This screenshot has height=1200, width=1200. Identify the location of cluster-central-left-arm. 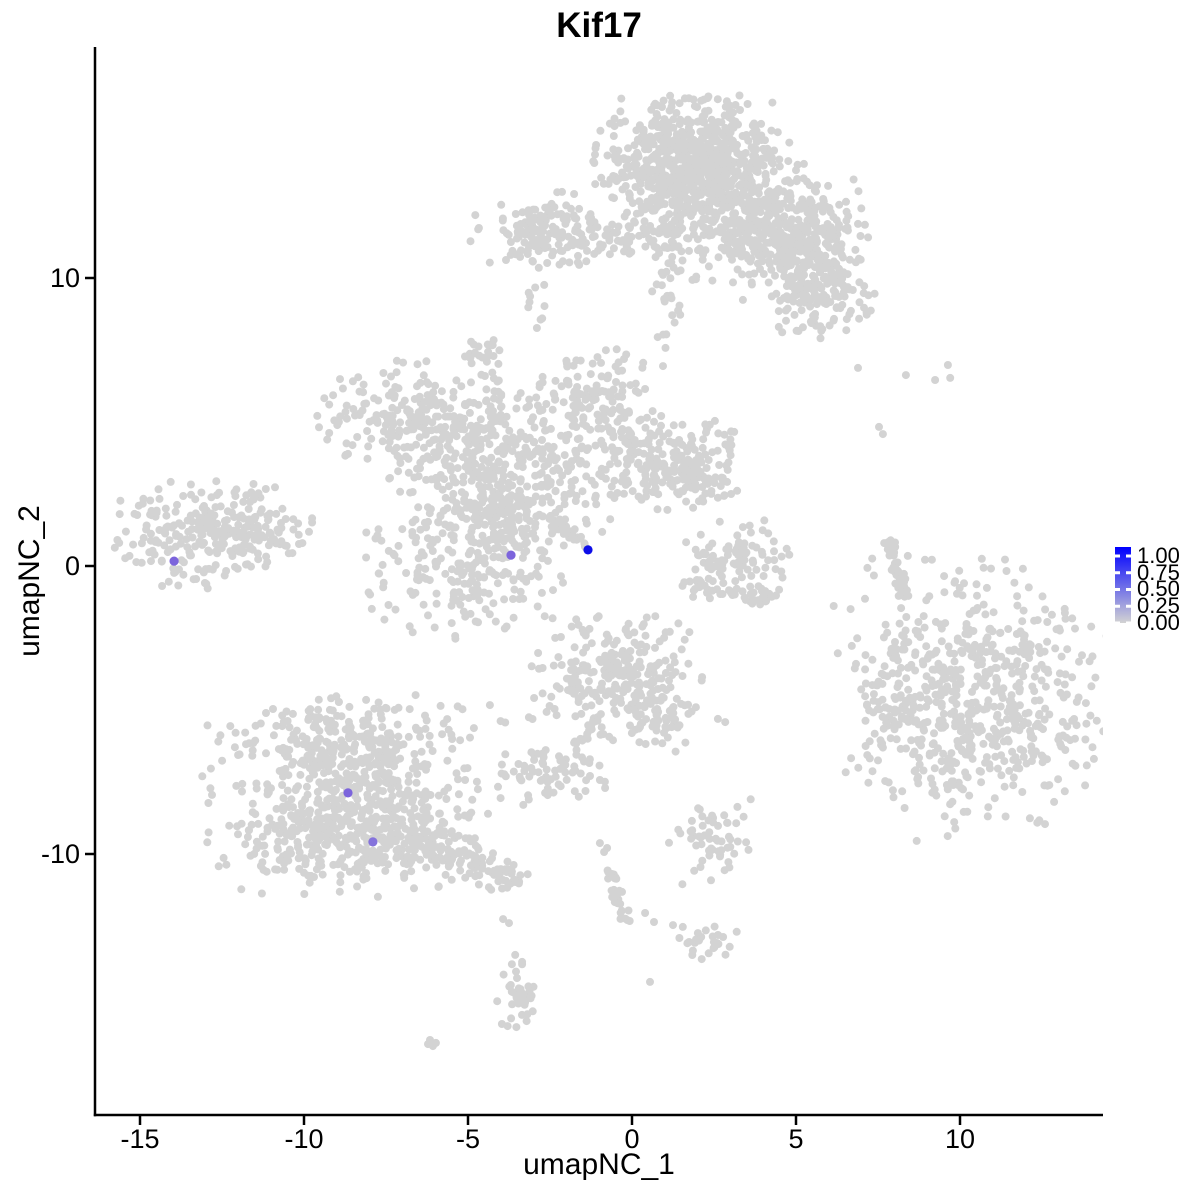
(407, 416).